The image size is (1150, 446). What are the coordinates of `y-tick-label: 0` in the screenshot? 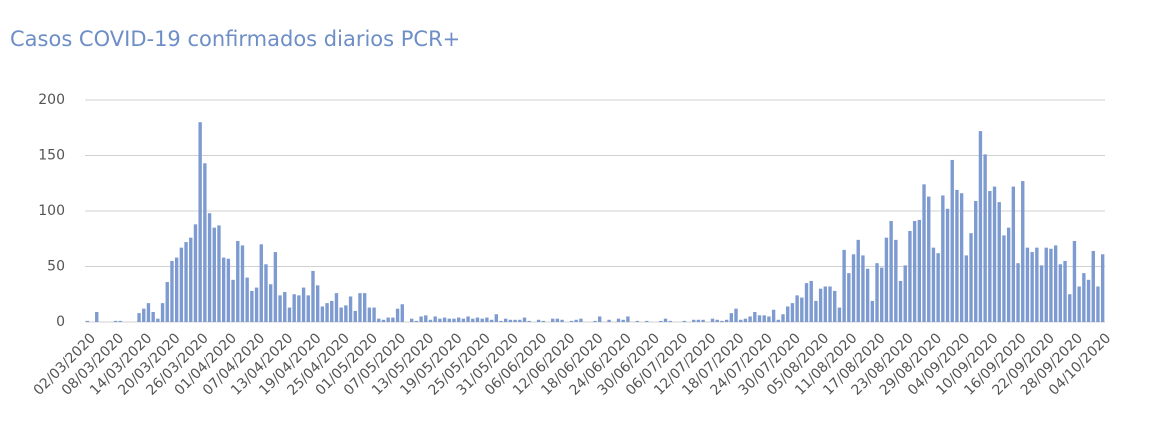 It's located at (60, 322).